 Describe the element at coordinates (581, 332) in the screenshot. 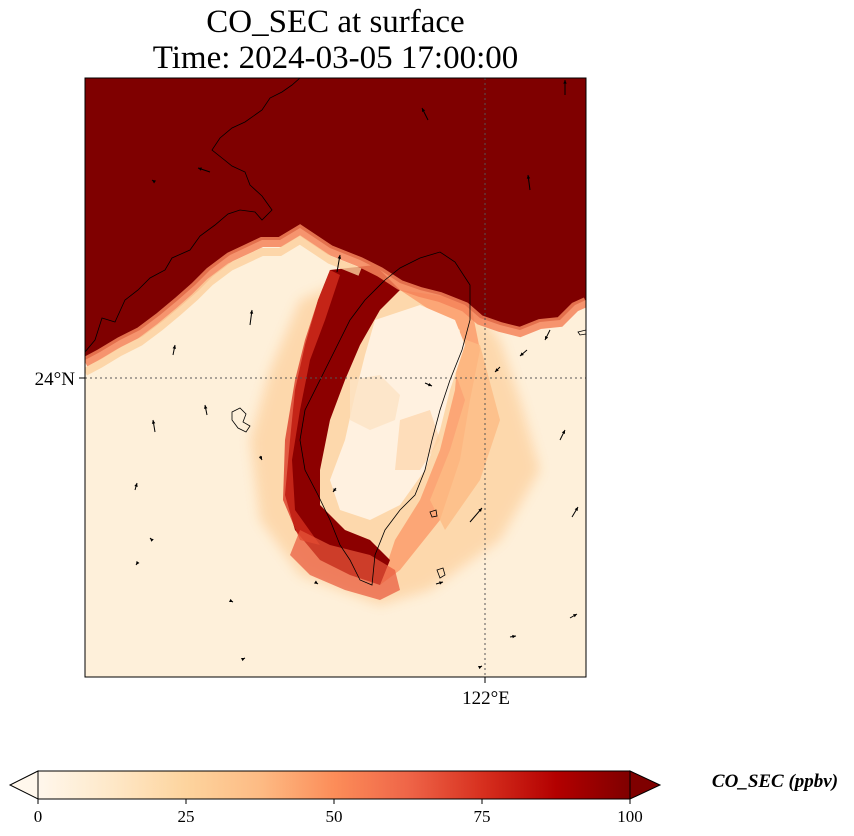

I see `coastline-east` at that location.